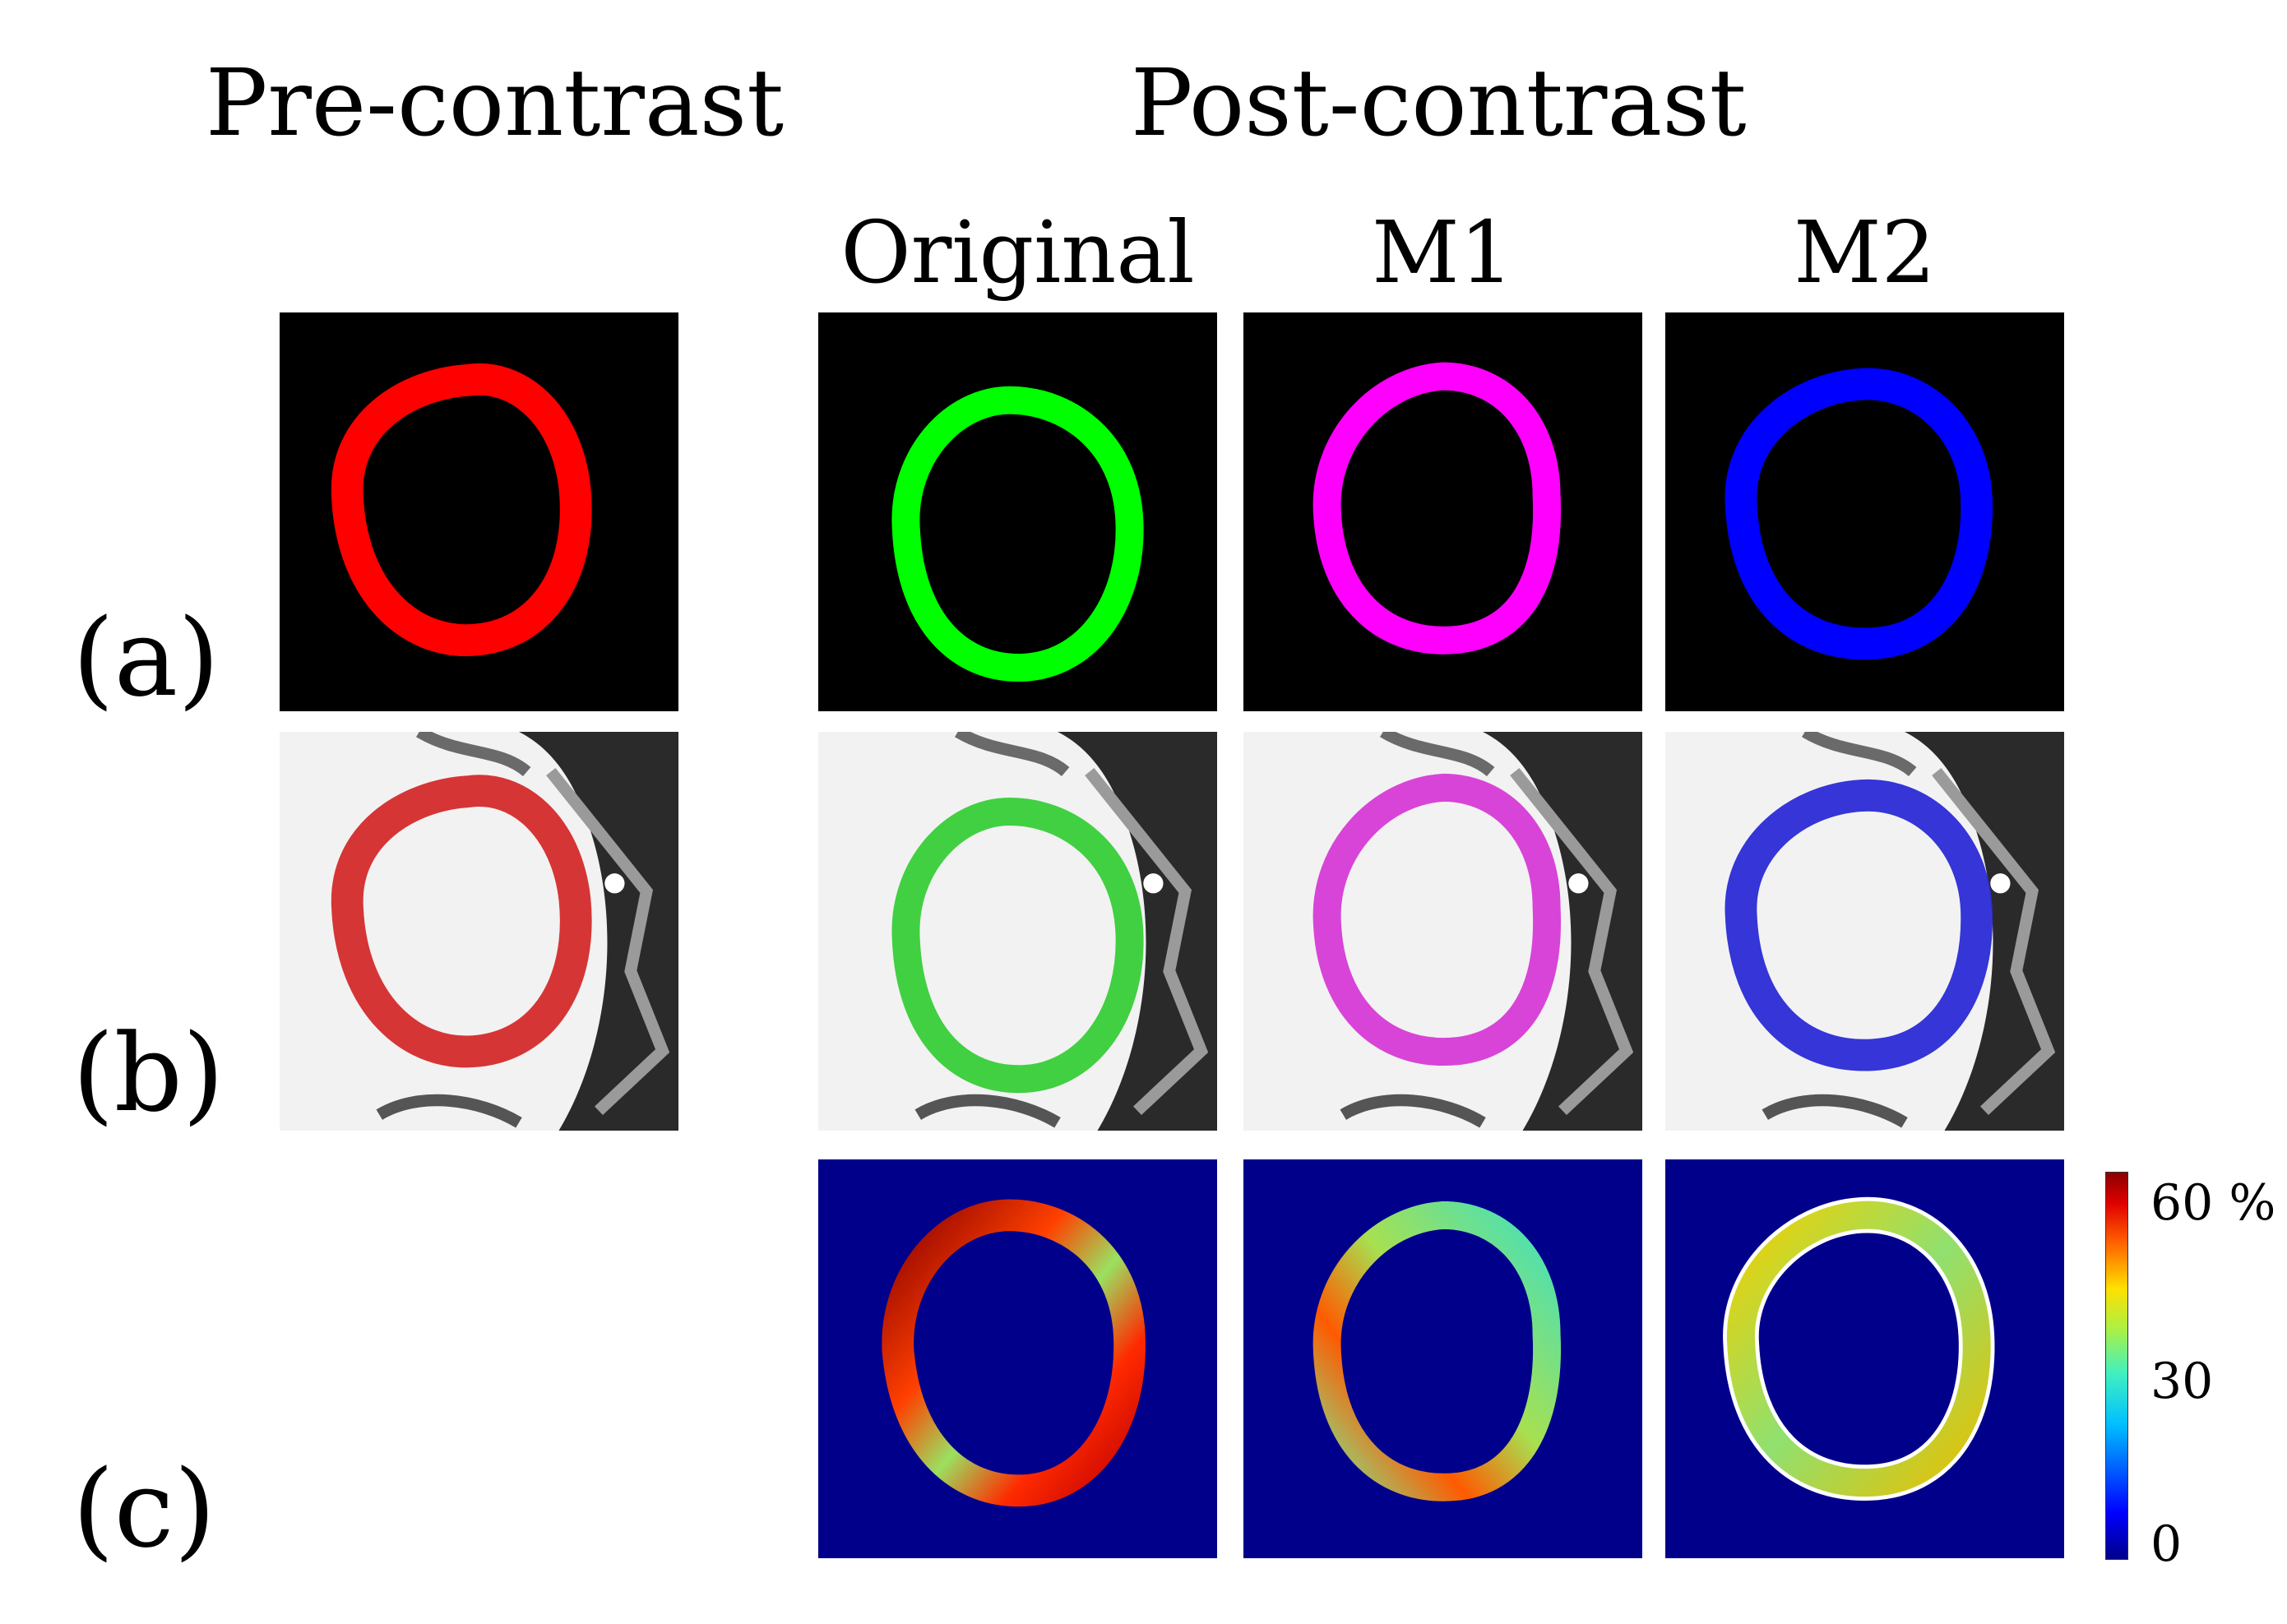  Describe the element at coordinates (1865, 931) in the screenshot. I see `overlay-m2` at that location.